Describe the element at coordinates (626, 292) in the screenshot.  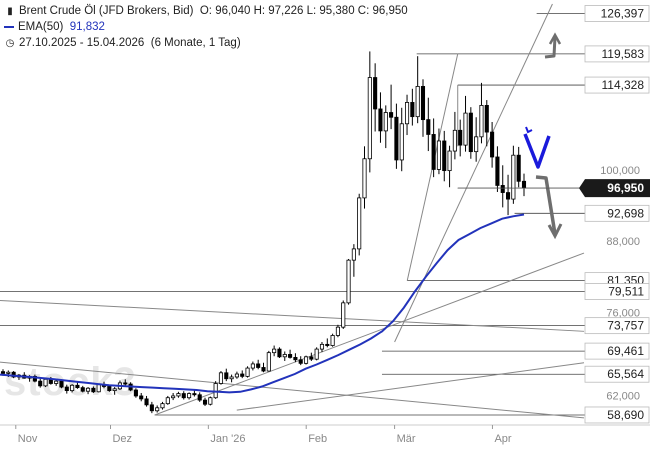
I see `level-tag-label: 79,511` at that location.